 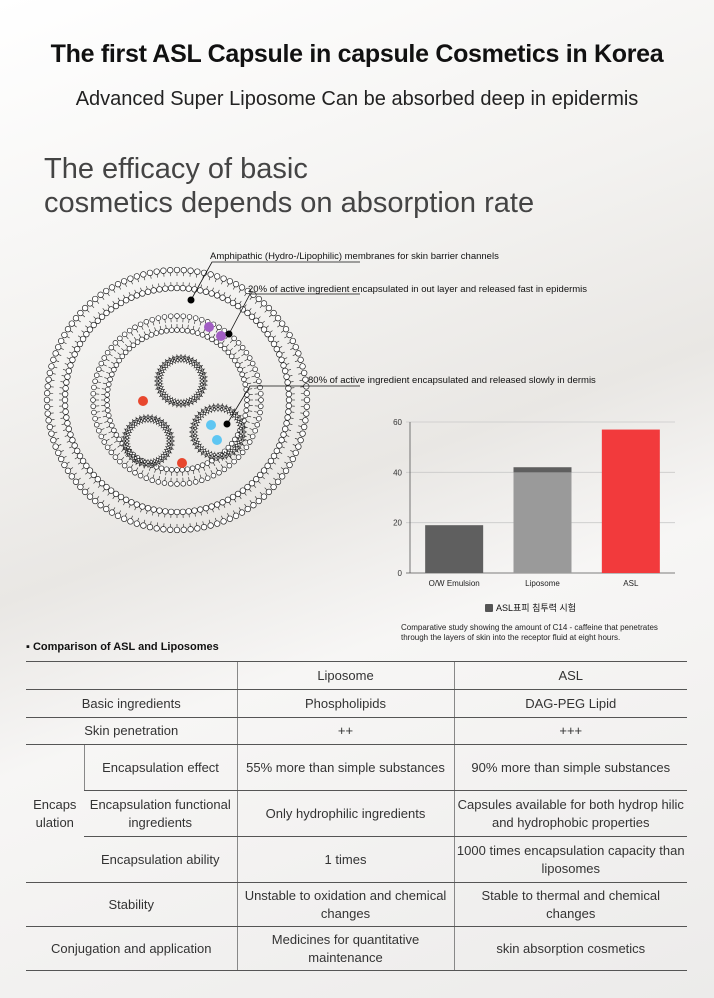 What do you see at coordinates (148, 441) in the screenshot?
I see `inner-vesicle-left` at bounding box center [148, 441].